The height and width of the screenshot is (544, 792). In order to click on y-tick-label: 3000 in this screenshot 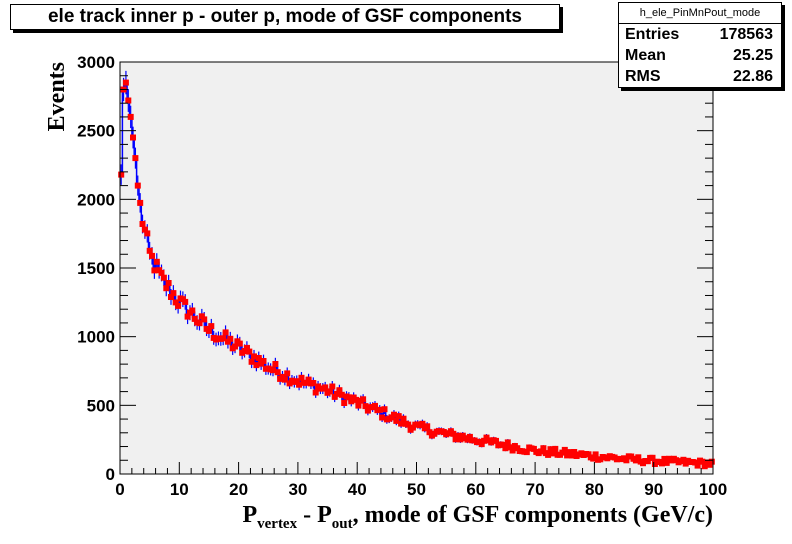, I will do `click(96, 62)`.